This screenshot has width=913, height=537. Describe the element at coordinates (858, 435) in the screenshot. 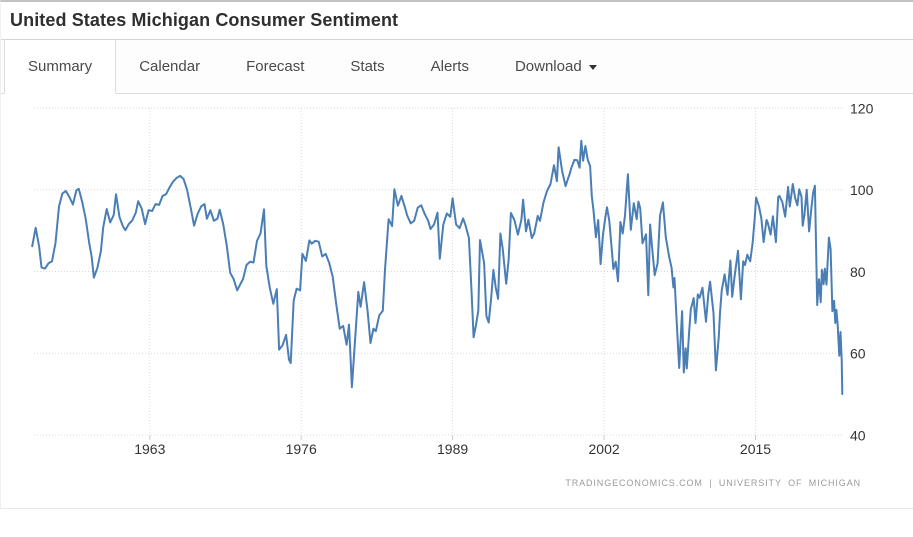

I see `y-axis-tick-label: 40` at that location.